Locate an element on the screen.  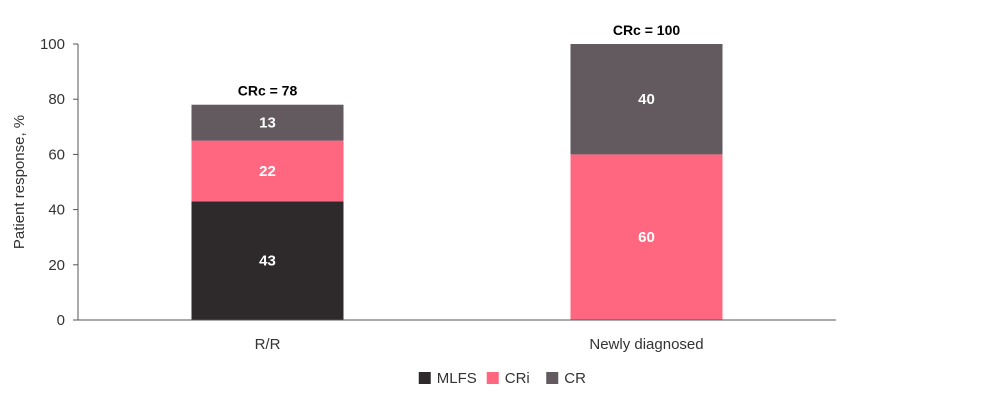
x-axis: R/R Newly diagnosed is located at coordinates (457, 336).